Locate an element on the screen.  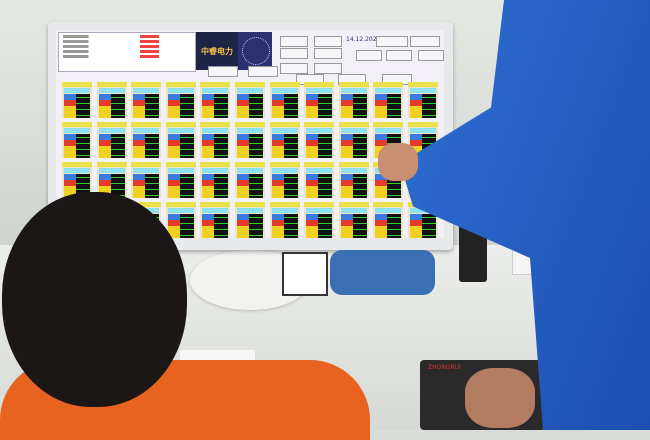
clock-icon is located at coordinates (255, 51).